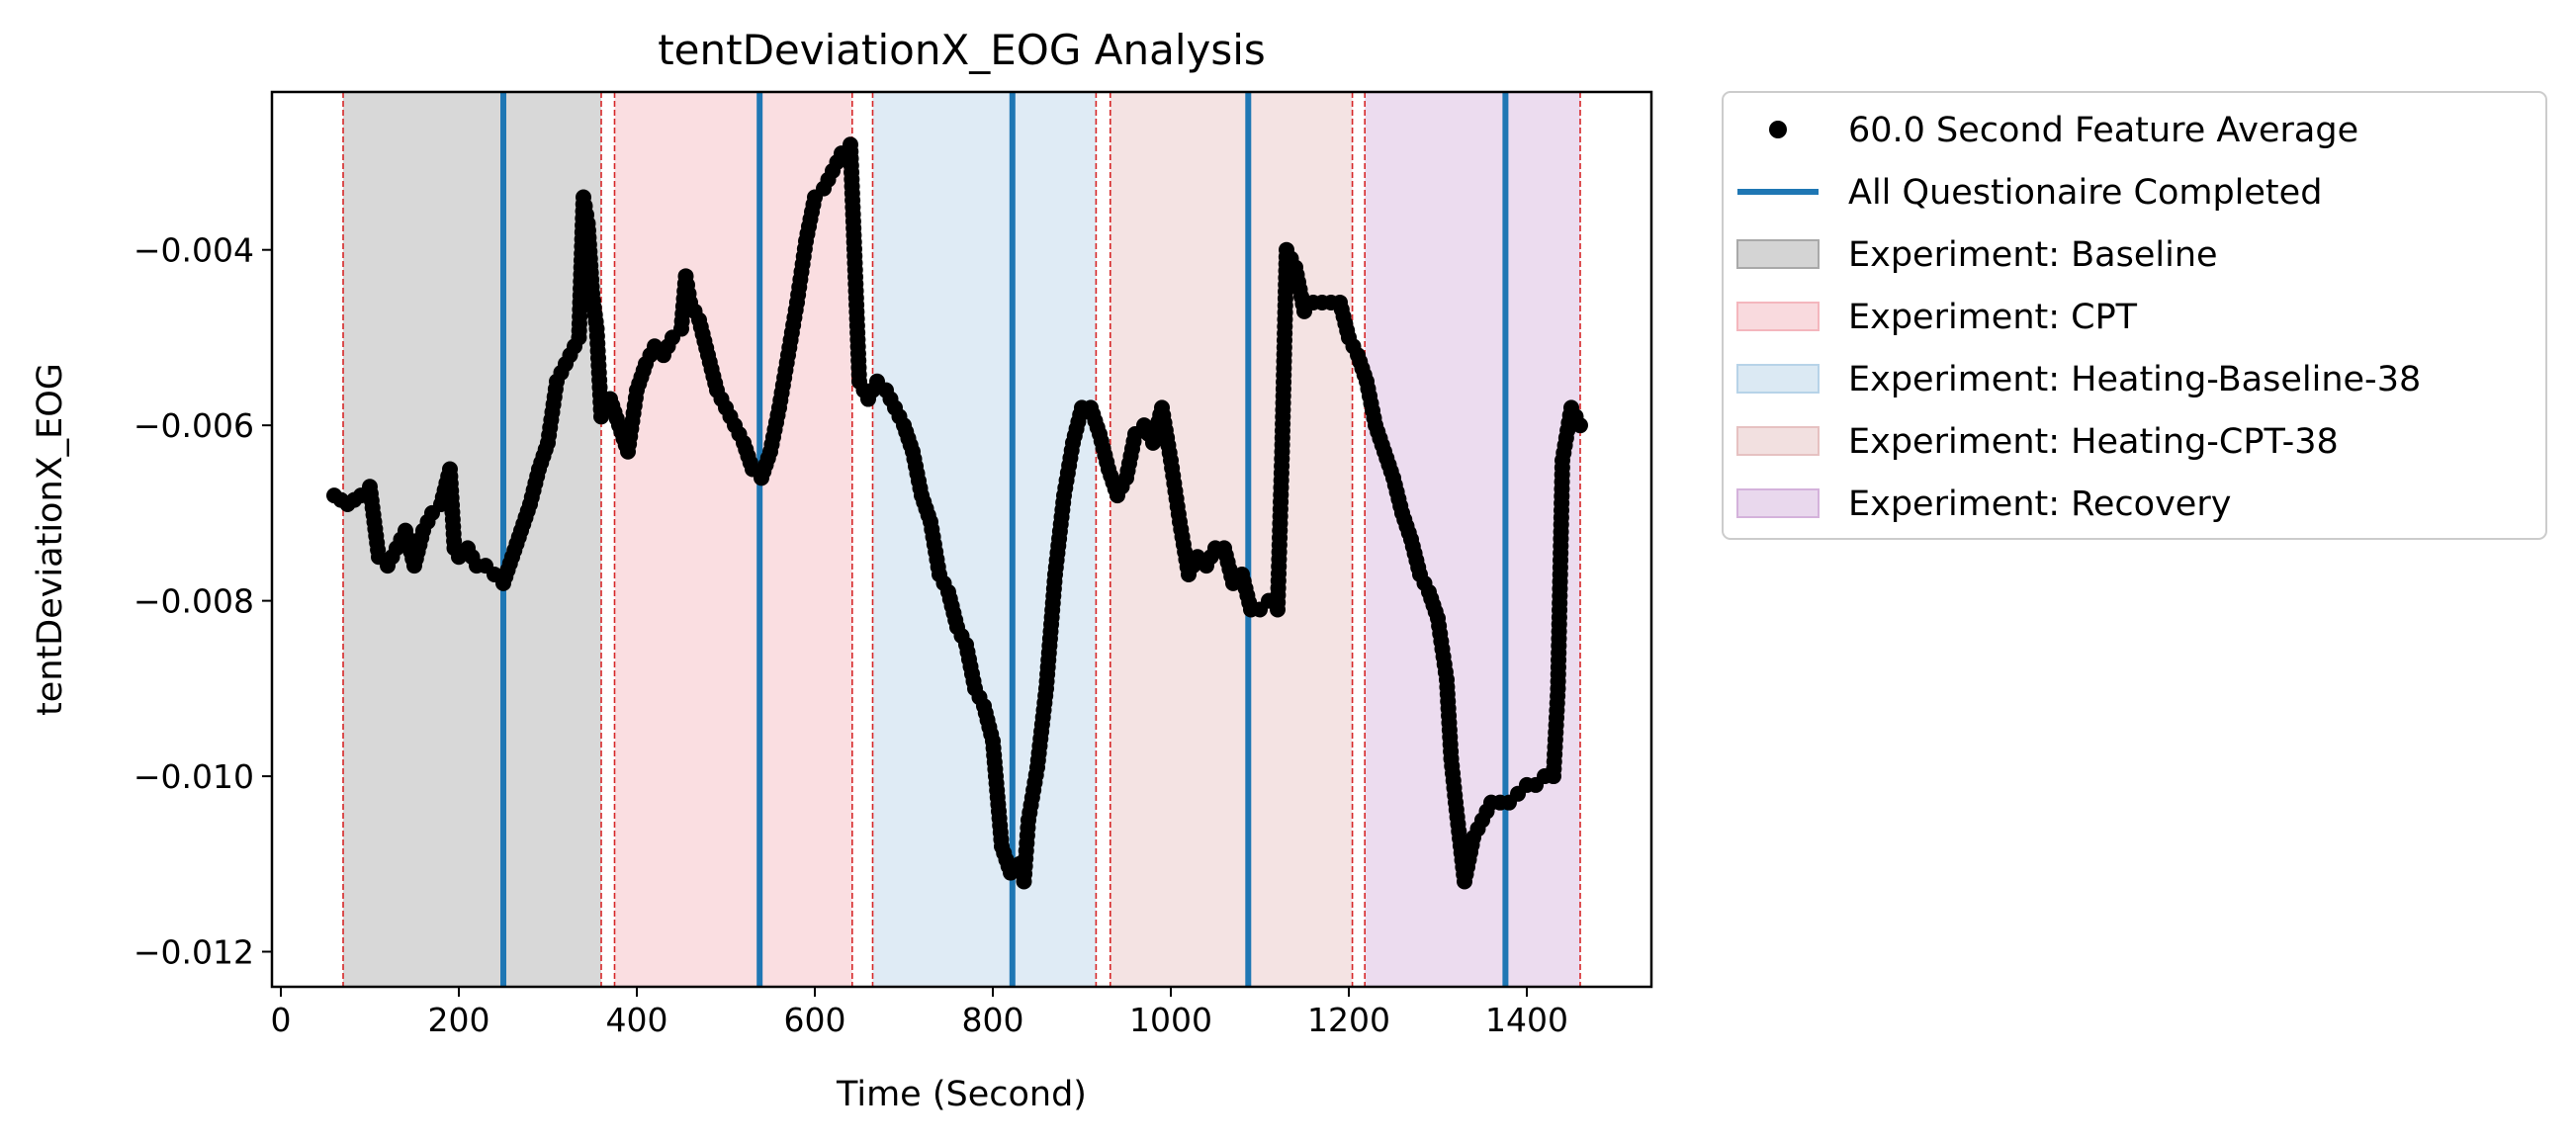 The height and width of the screenshot is (1145, 2576). I want to click on x-tick-label: 800, so click(993, 1020).